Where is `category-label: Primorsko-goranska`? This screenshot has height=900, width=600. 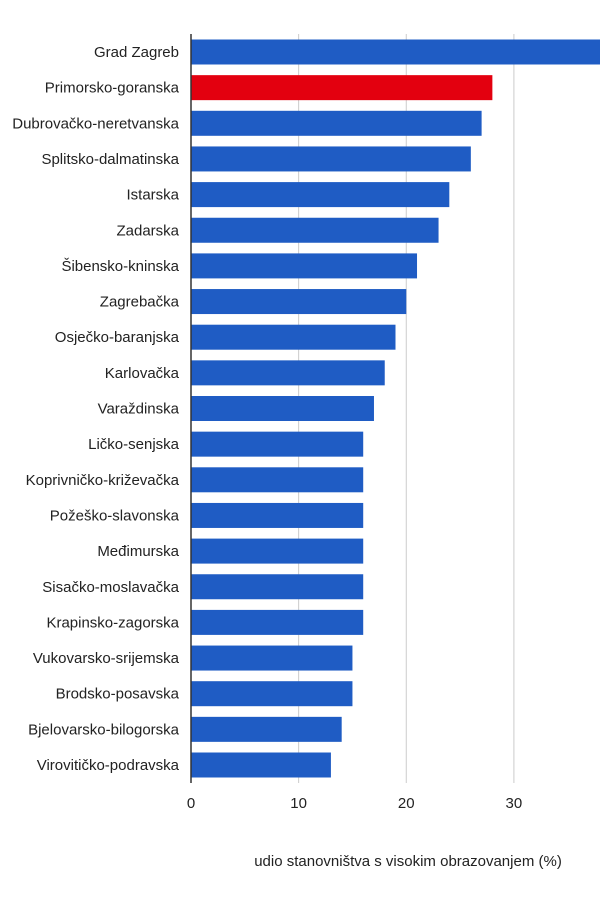
category-label: Primorsko-goranska is located at coordinates (112, 88).